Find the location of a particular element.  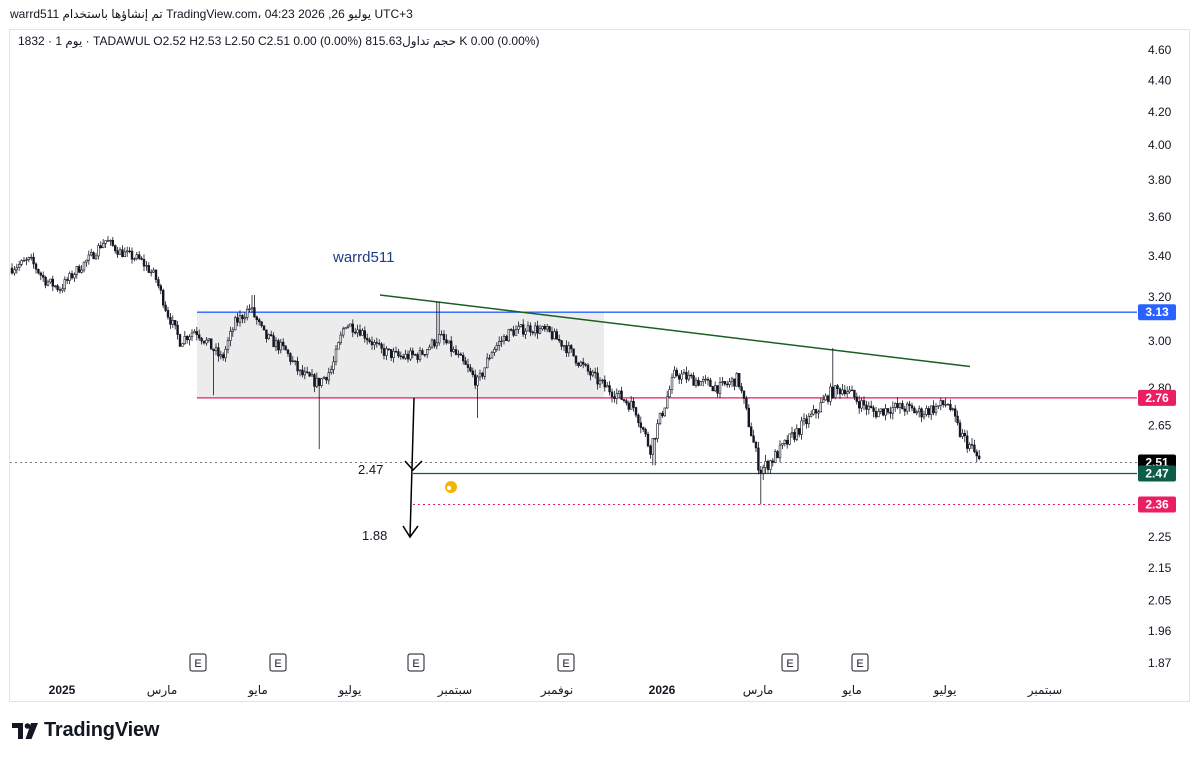

ok-hand-icon is located at coordinates (451, 487).